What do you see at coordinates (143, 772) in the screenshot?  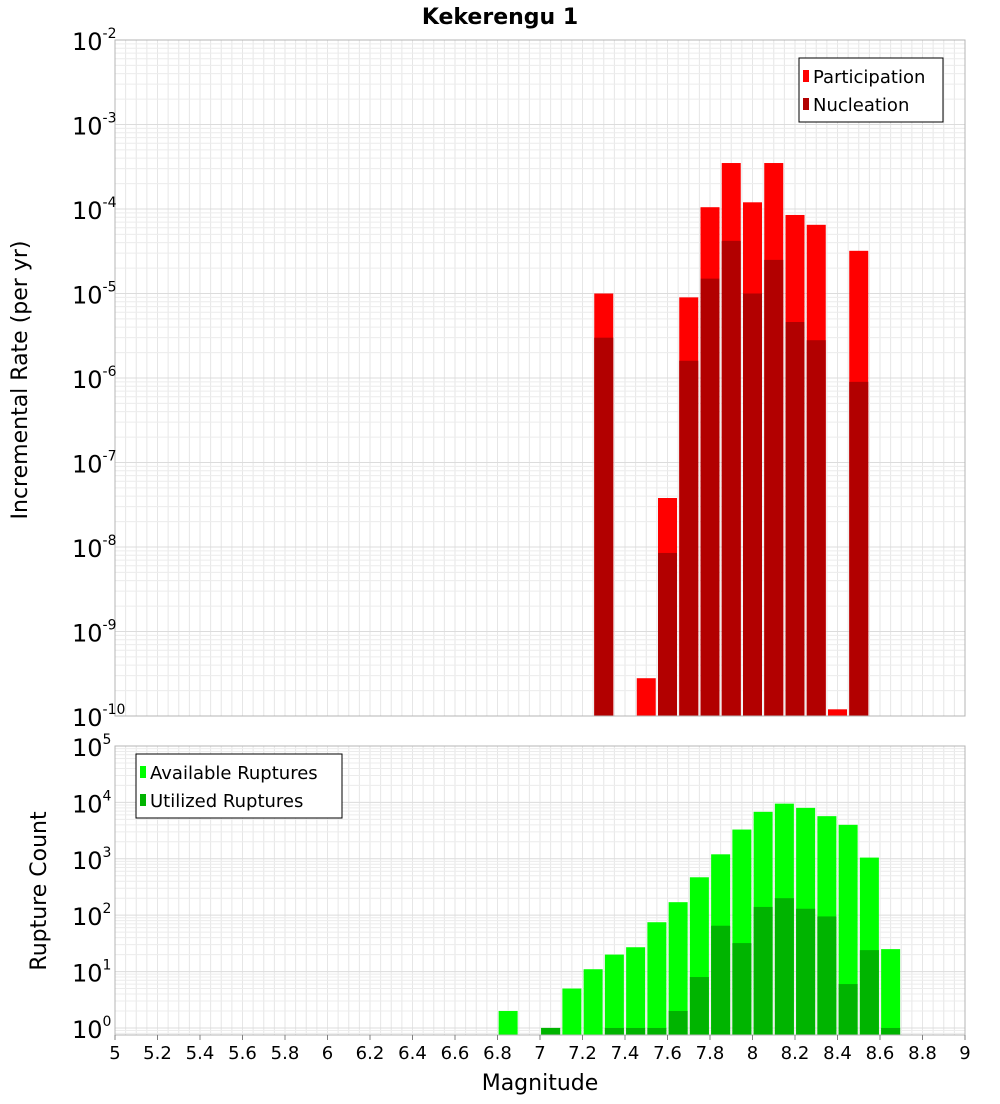 I see `count-legend-swatch-available-ruptures` at bounding box center [143, 772].